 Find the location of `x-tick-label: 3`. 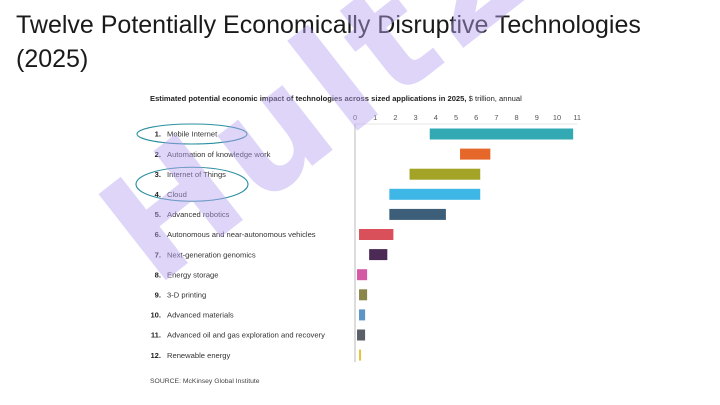

x-tick-label: 3 is located at coordinates (416, 117).